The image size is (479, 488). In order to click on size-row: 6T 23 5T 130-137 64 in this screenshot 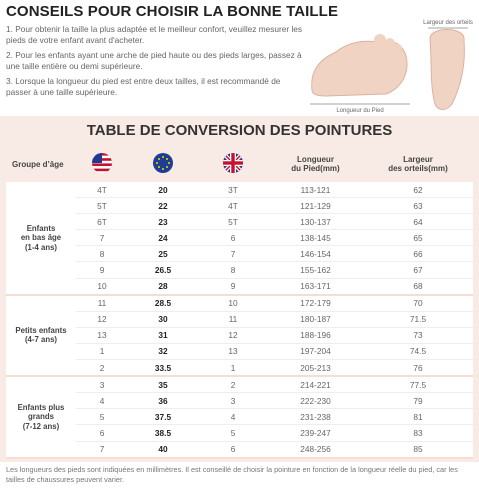, I will do `click(239, 222)`.